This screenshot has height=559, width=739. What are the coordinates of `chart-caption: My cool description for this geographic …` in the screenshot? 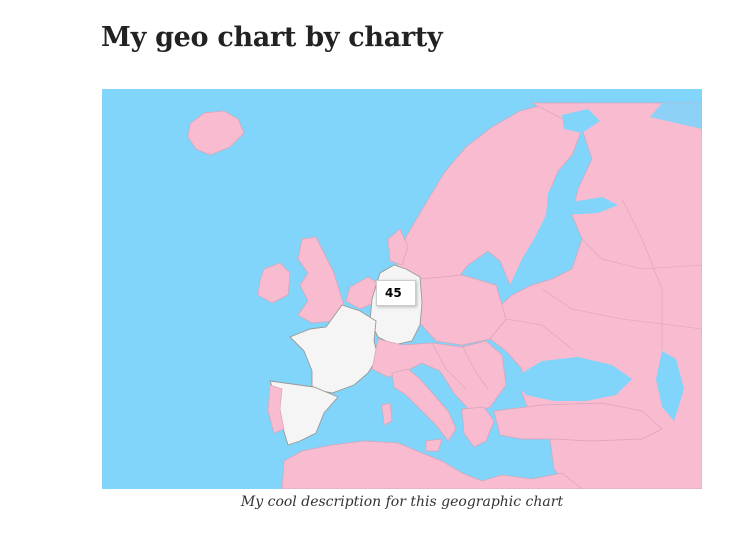 It's located at (402, 502).